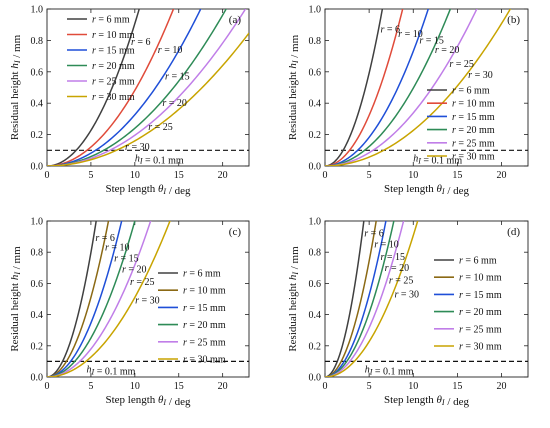 Image resolution: width=550 pixels, height=428 pixels. I want to click on y-tick-label: 0.8, so click(315, 41).